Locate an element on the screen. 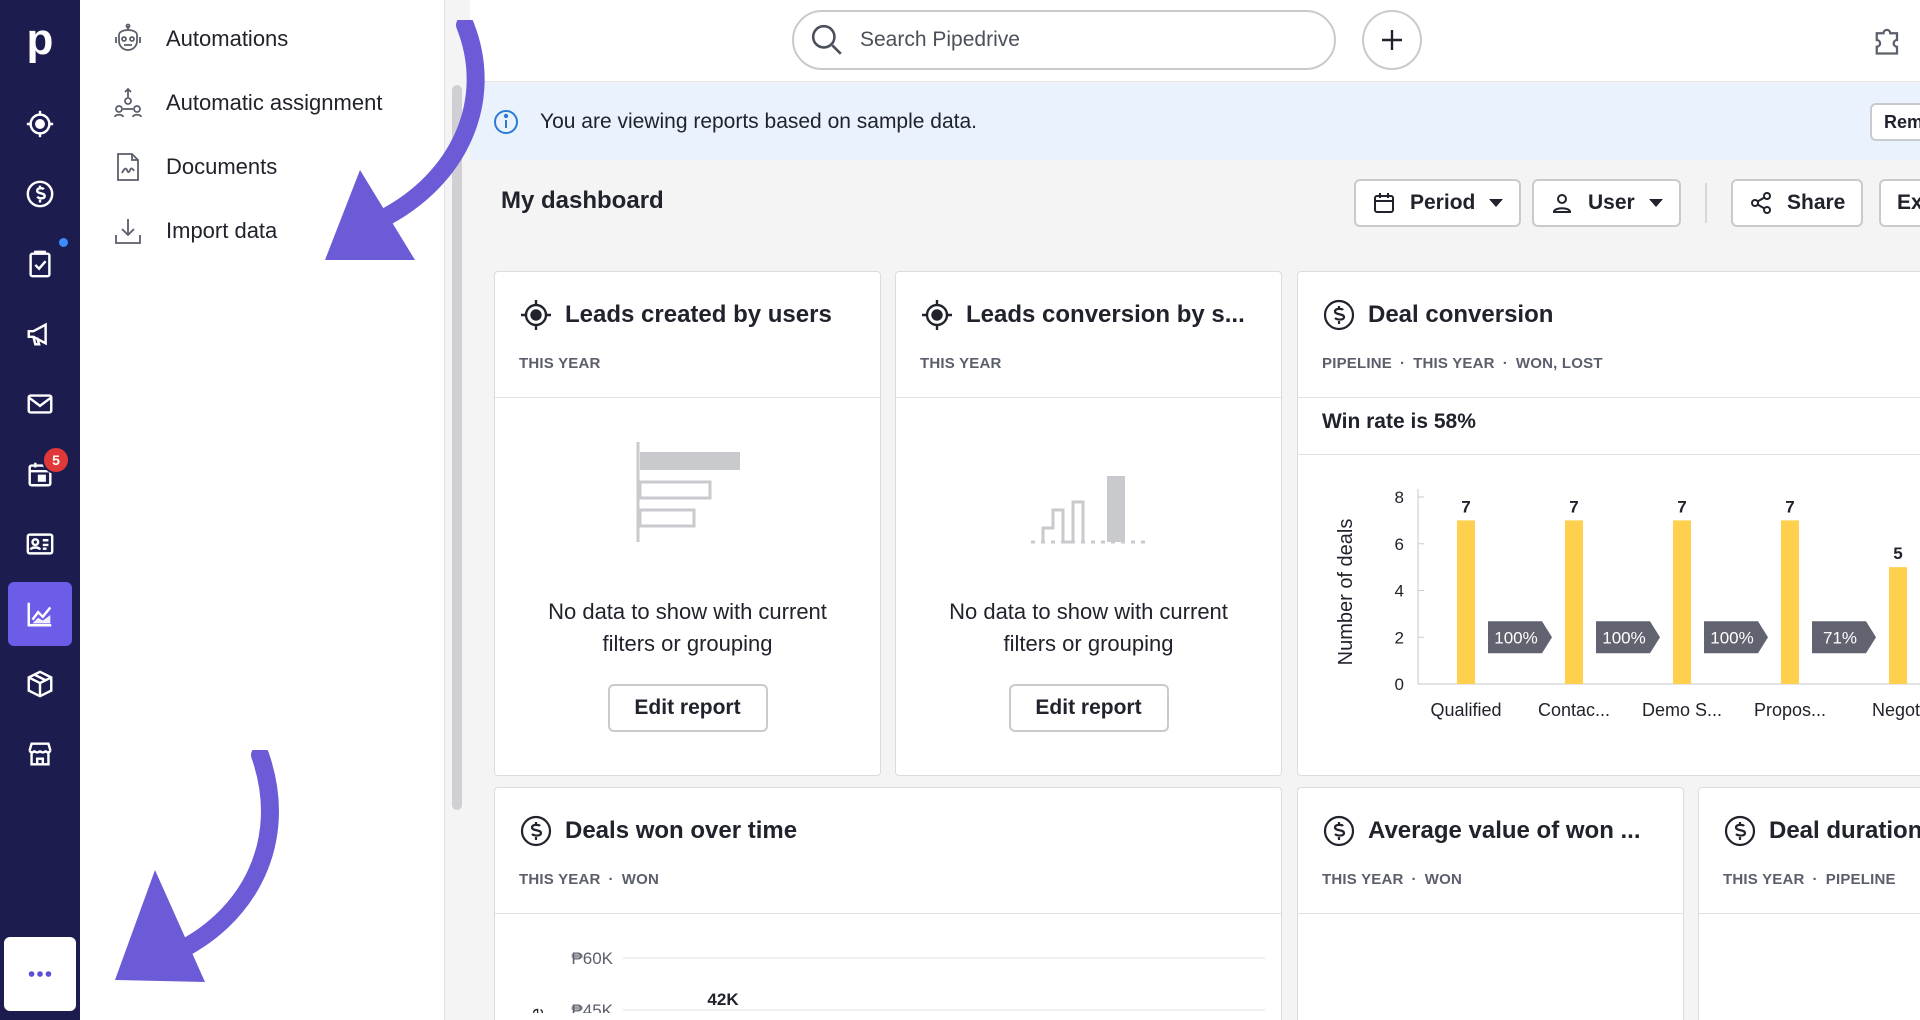 The image size is (1920, 1020). card-deal-duration: Deal duration THIS YEAR · PIPELINE is located at coordinates (1809, 903).